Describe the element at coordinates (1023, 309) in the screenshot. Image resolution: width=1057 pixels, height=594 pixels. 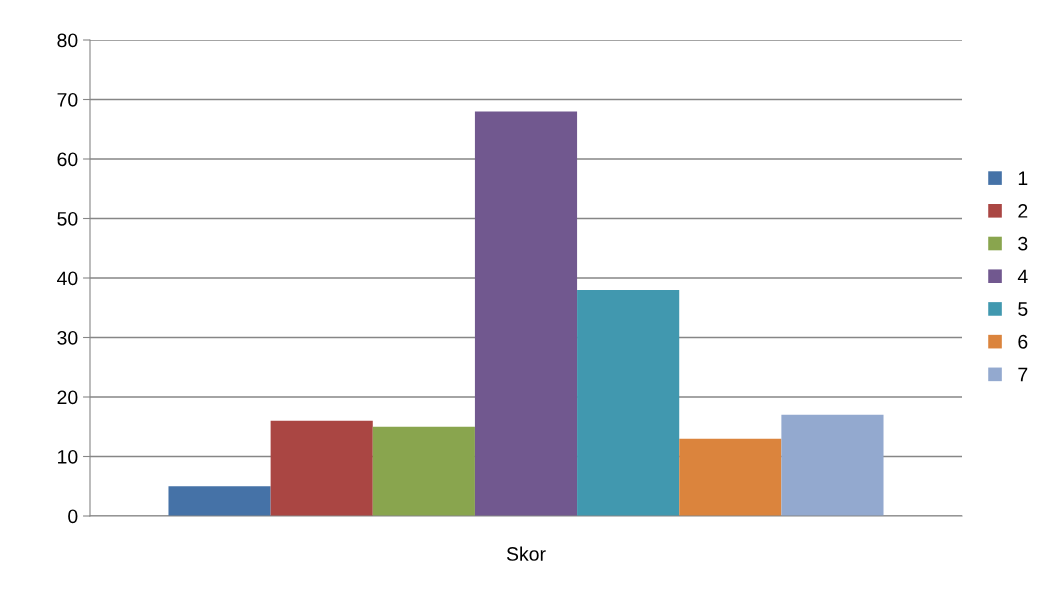
I see `legend-label: 5` at that location.